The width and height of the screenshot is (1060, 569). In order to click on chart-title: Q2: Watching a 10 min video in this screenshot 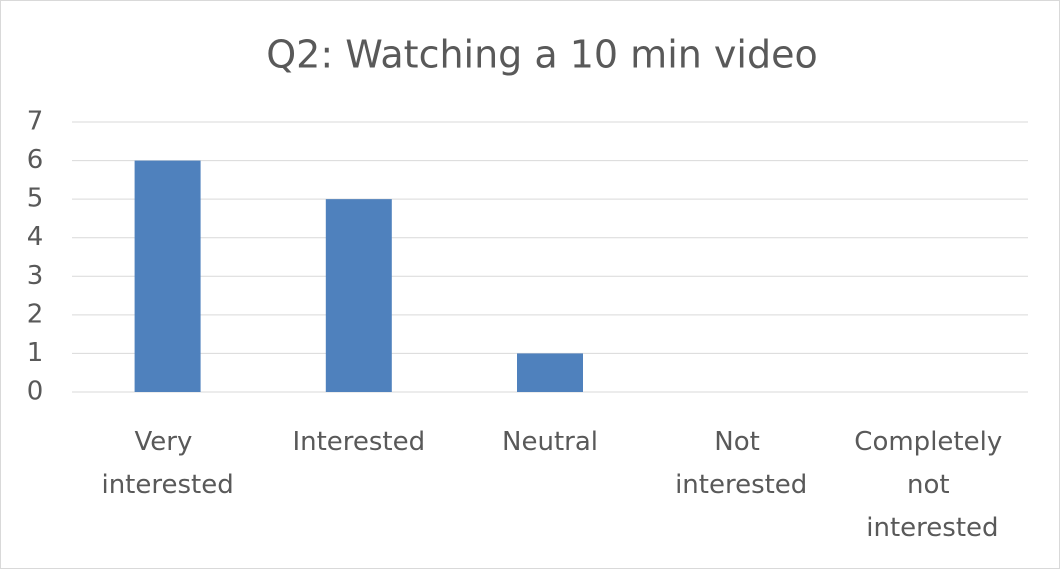, I will do `click(541, 55)`.